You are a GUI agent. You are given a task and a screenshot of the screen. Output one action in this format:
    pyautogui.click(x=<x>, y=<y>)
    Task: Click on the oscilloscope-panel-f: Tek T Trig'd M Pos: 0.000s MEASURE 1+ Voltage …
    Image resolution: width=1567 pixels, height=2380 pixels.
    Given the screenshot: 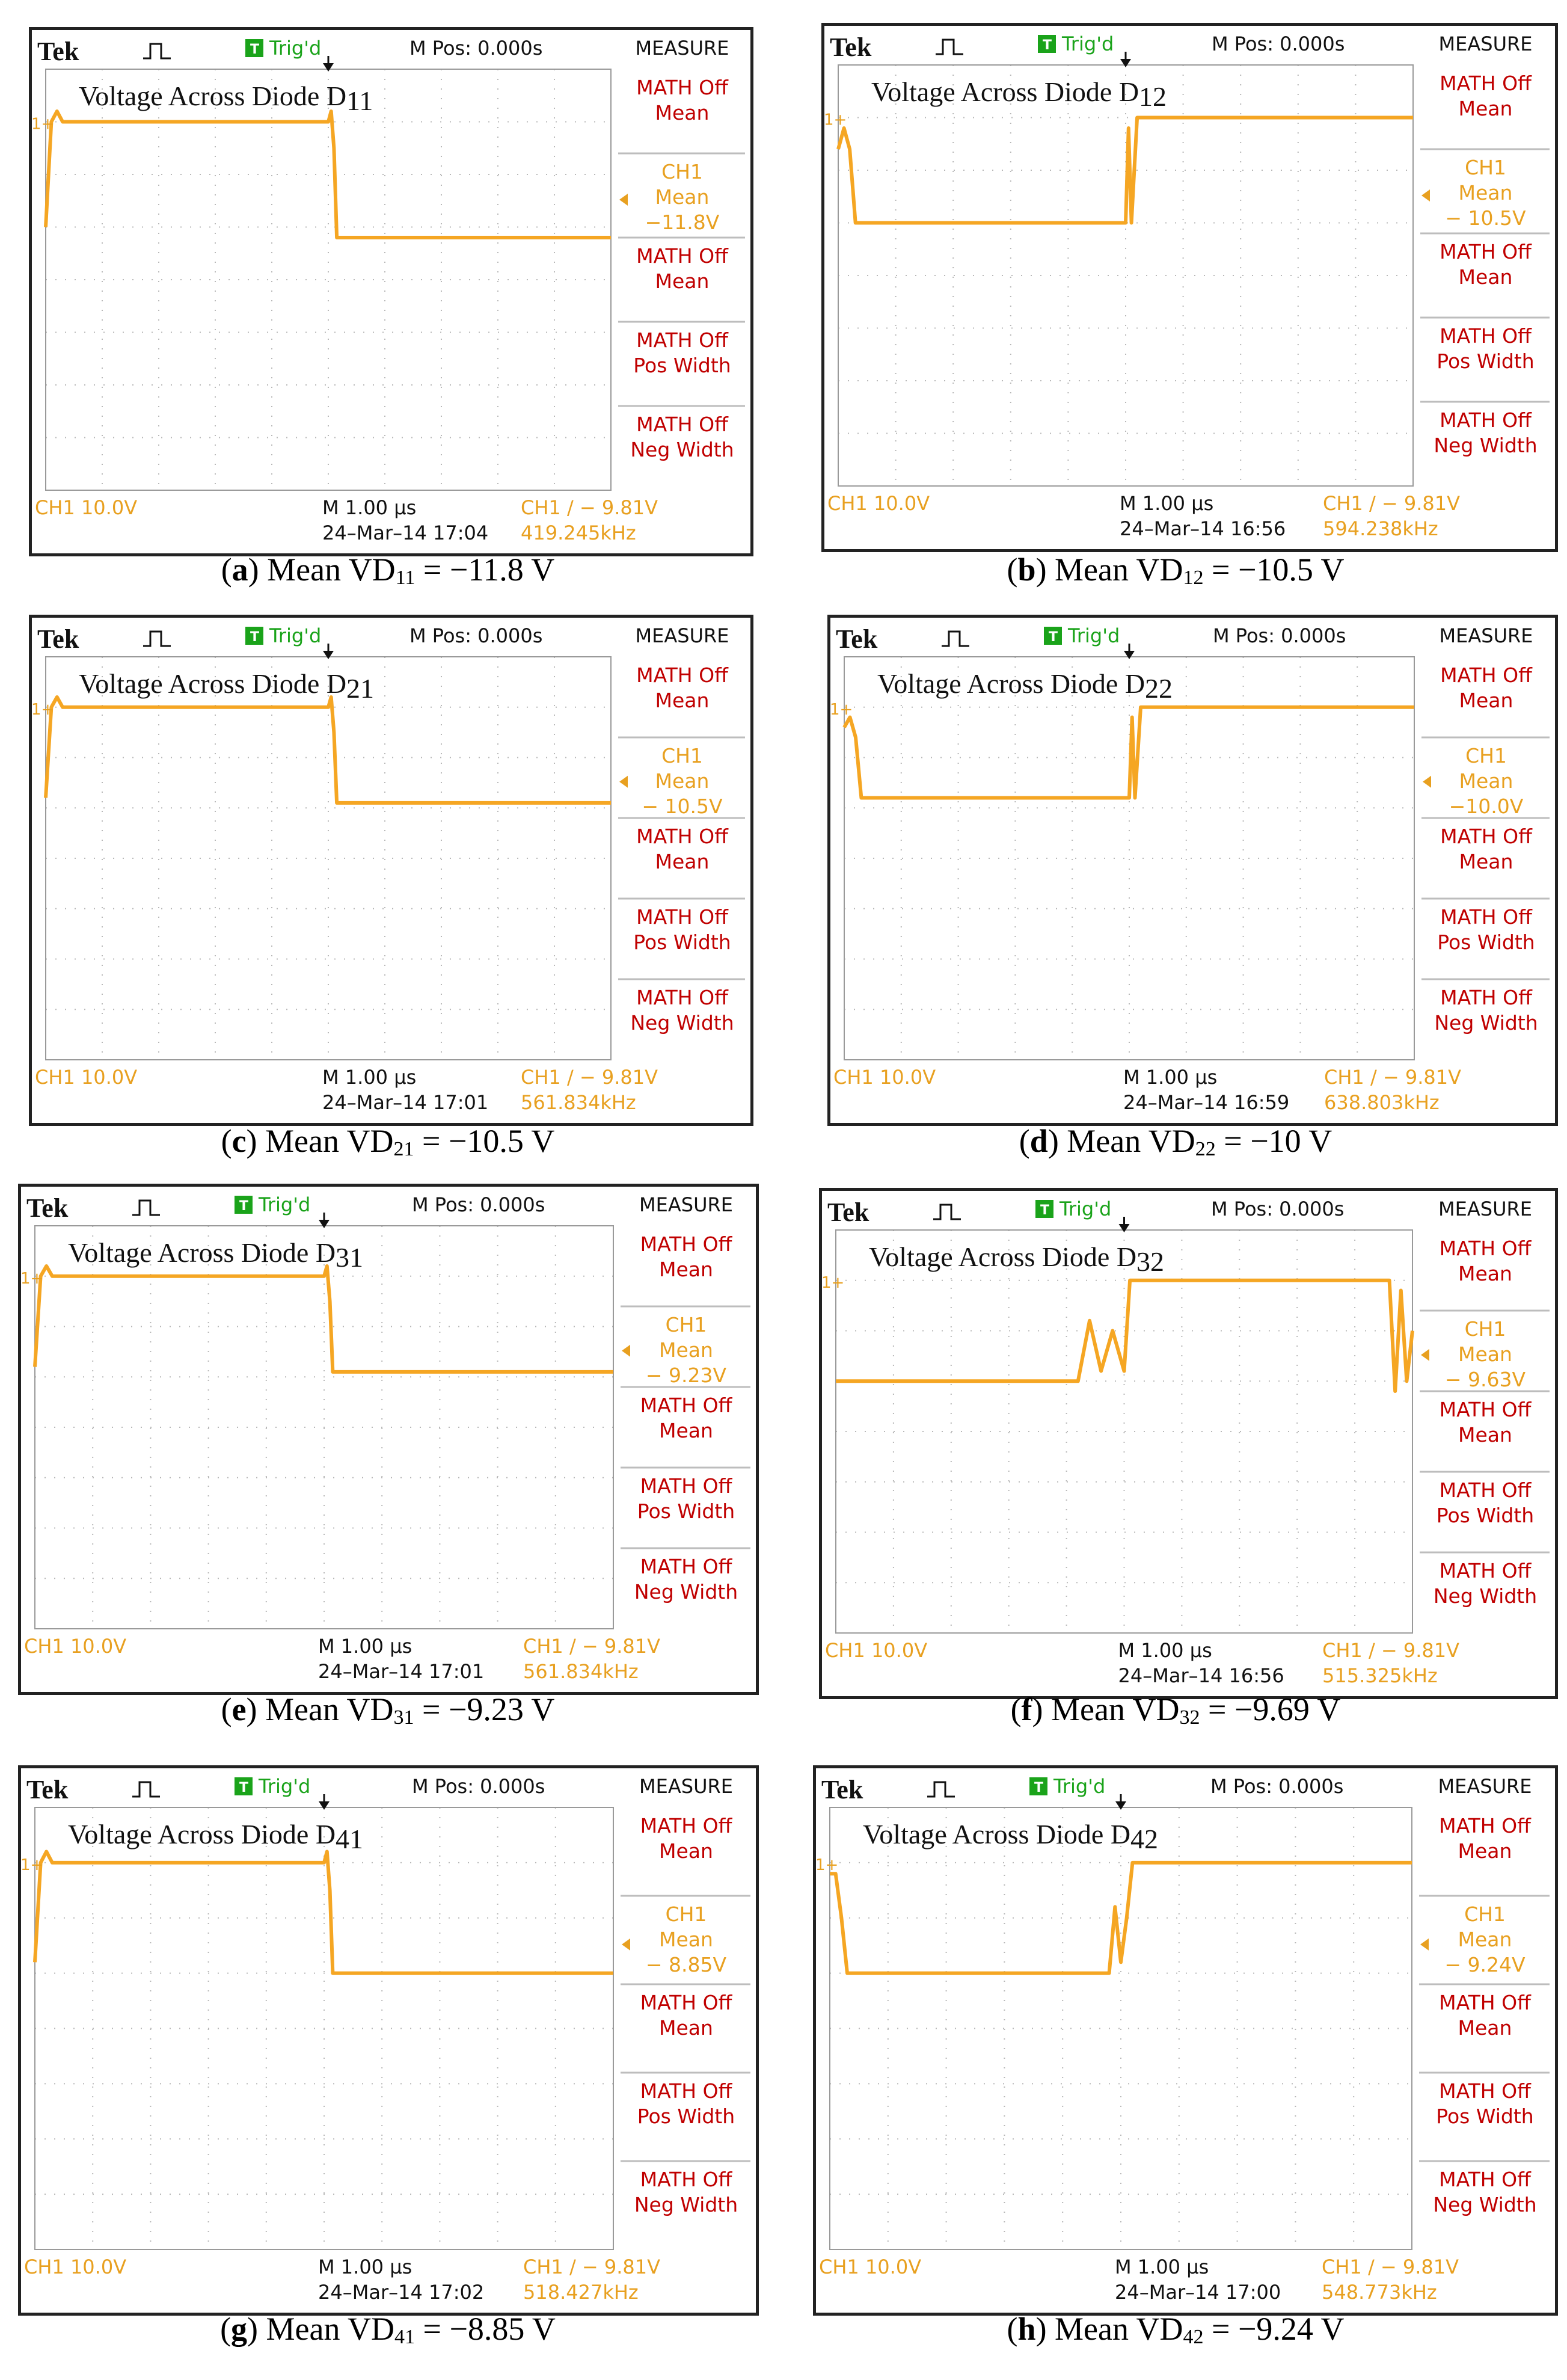 What is the action you would take?
    pyautogui.click(x=1188, y=1443)
    